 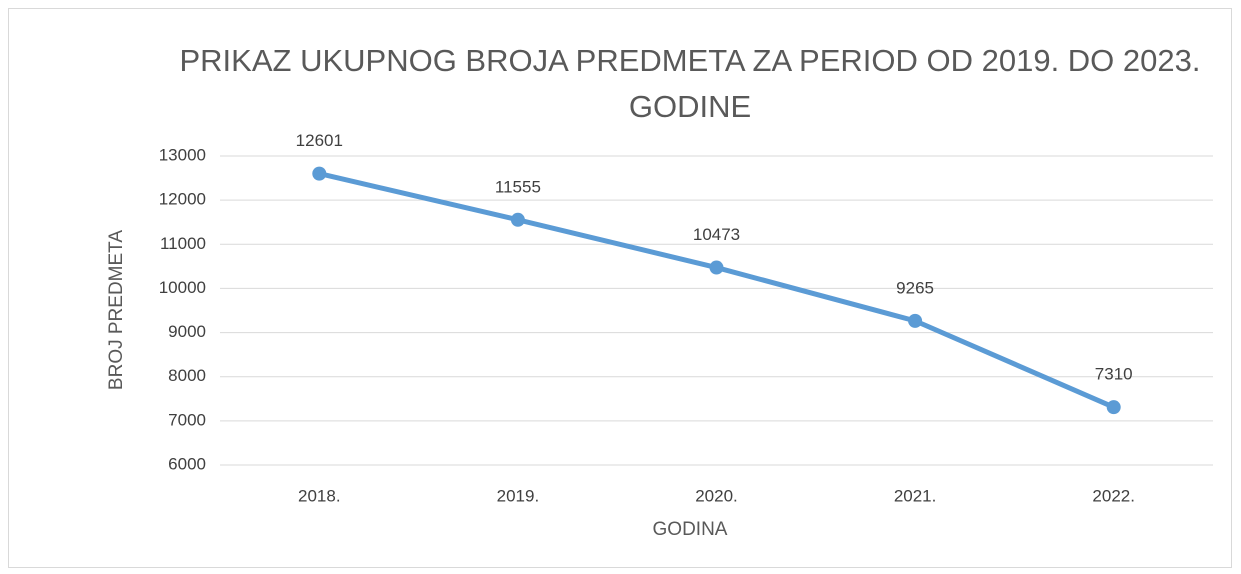 I want to click on x-tick-label: 2019., so click(x=518, y=495).